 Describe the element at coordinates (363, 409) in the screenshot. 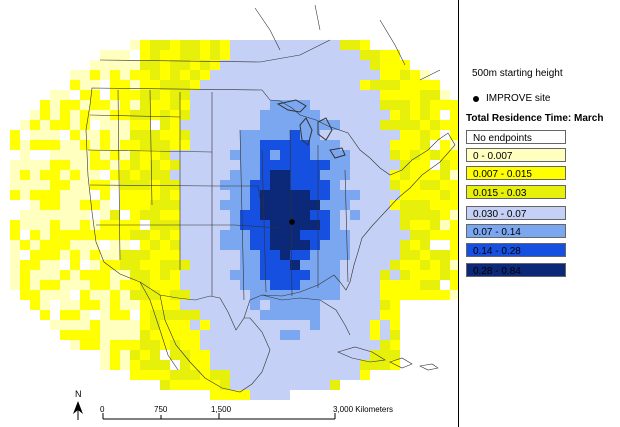

I see `scale-tick-3000: 3,000 Kilometers` at that location.